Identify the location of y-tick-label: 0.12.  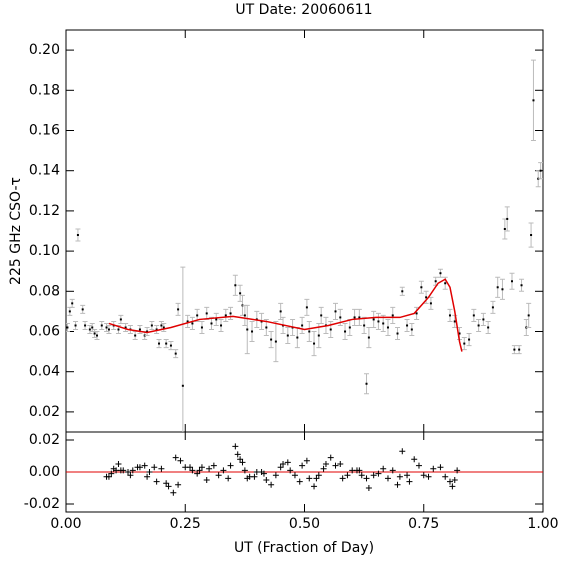
(44, 211).